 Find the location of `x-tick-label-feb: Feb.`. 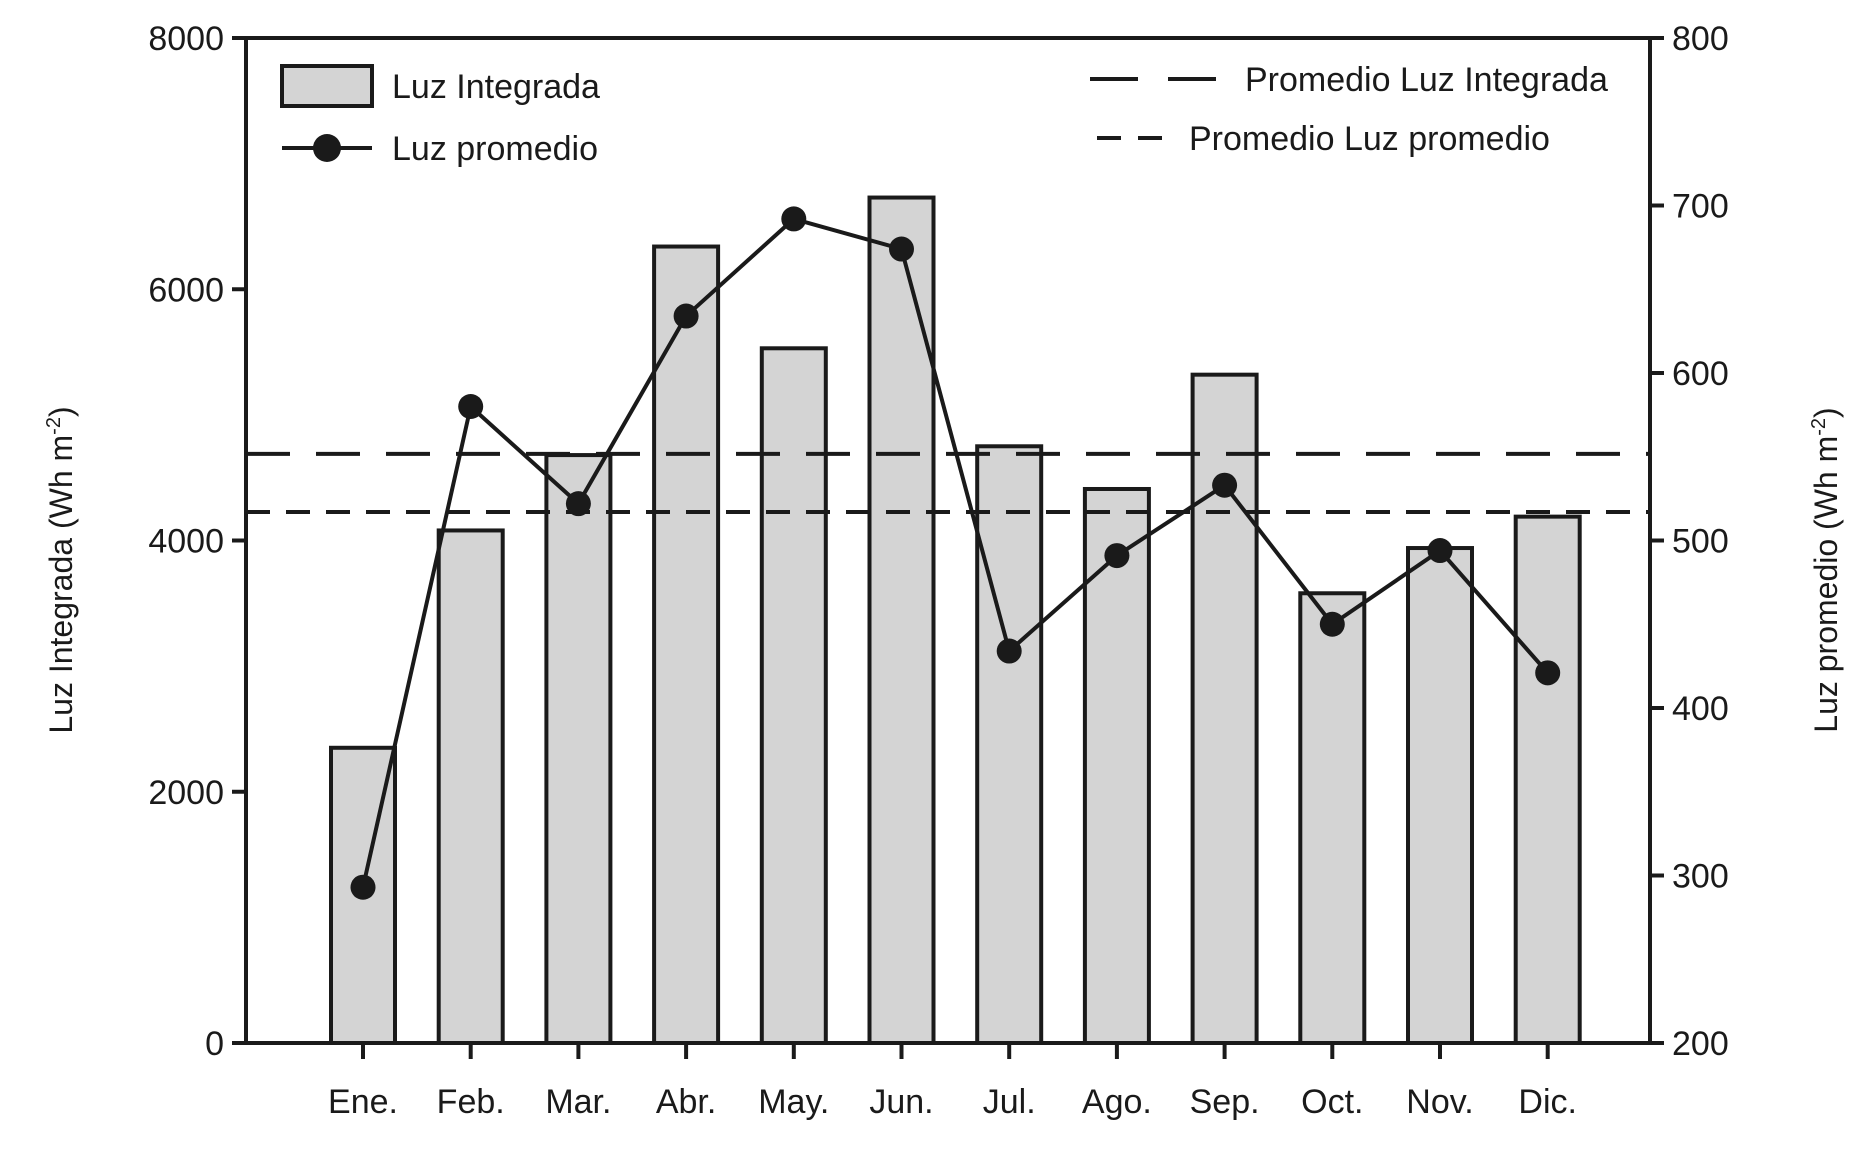

x-tick-label-feb: Feb. is located at coordinates (471, 1102).